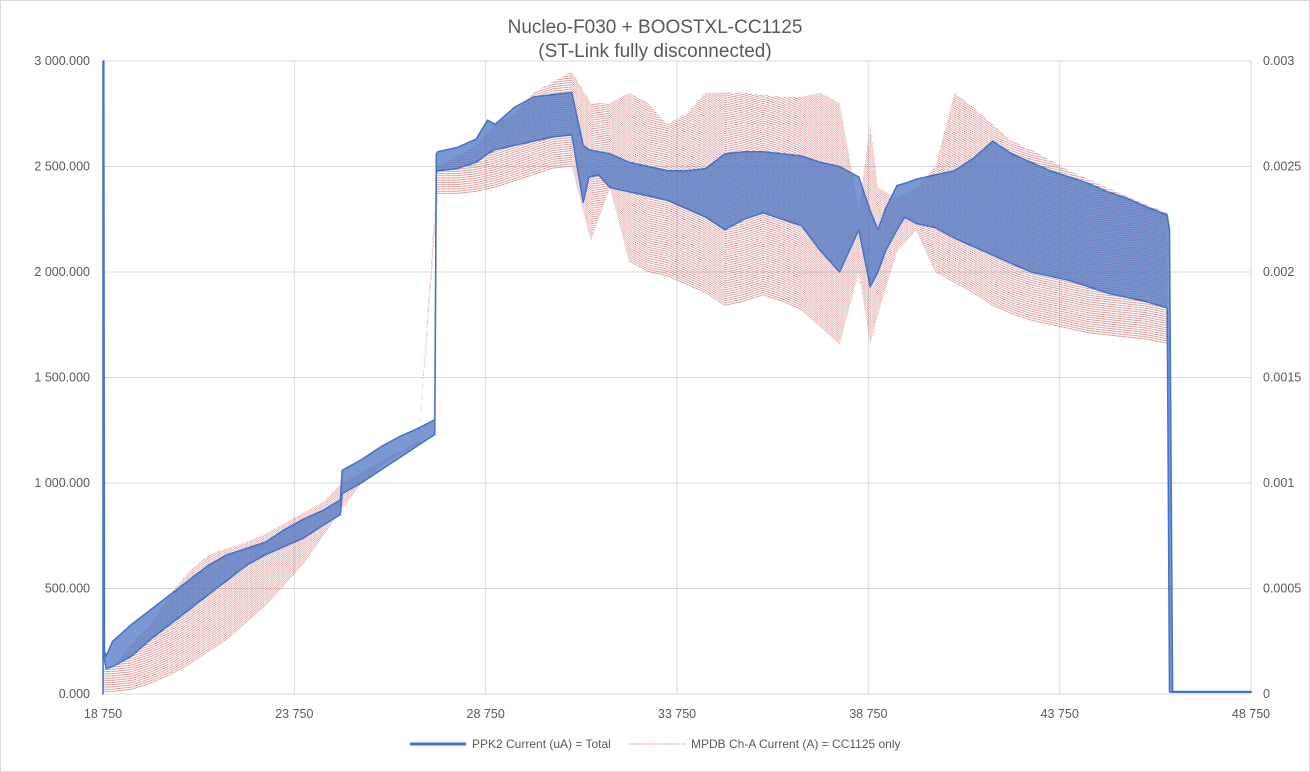  Describe the element at coordinates (62, 272) in the screenshot. I see `y-tick-label: 2 000.000` at that location.